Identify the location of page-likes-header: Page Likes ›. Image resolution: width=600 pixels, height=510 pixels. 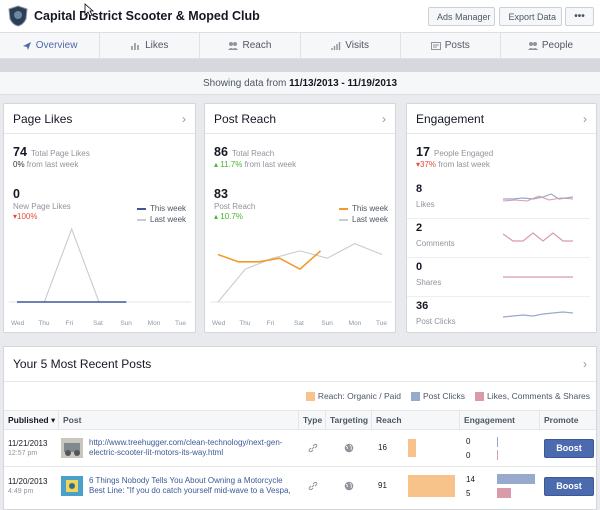
(99, 119).